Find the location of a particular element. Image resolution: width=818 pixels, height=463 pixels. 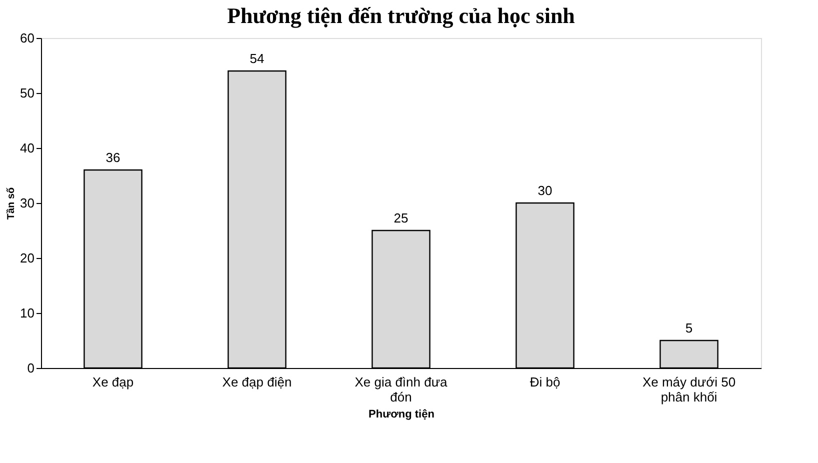

y-tick-label: 30 is located at coordinates (27, 203).